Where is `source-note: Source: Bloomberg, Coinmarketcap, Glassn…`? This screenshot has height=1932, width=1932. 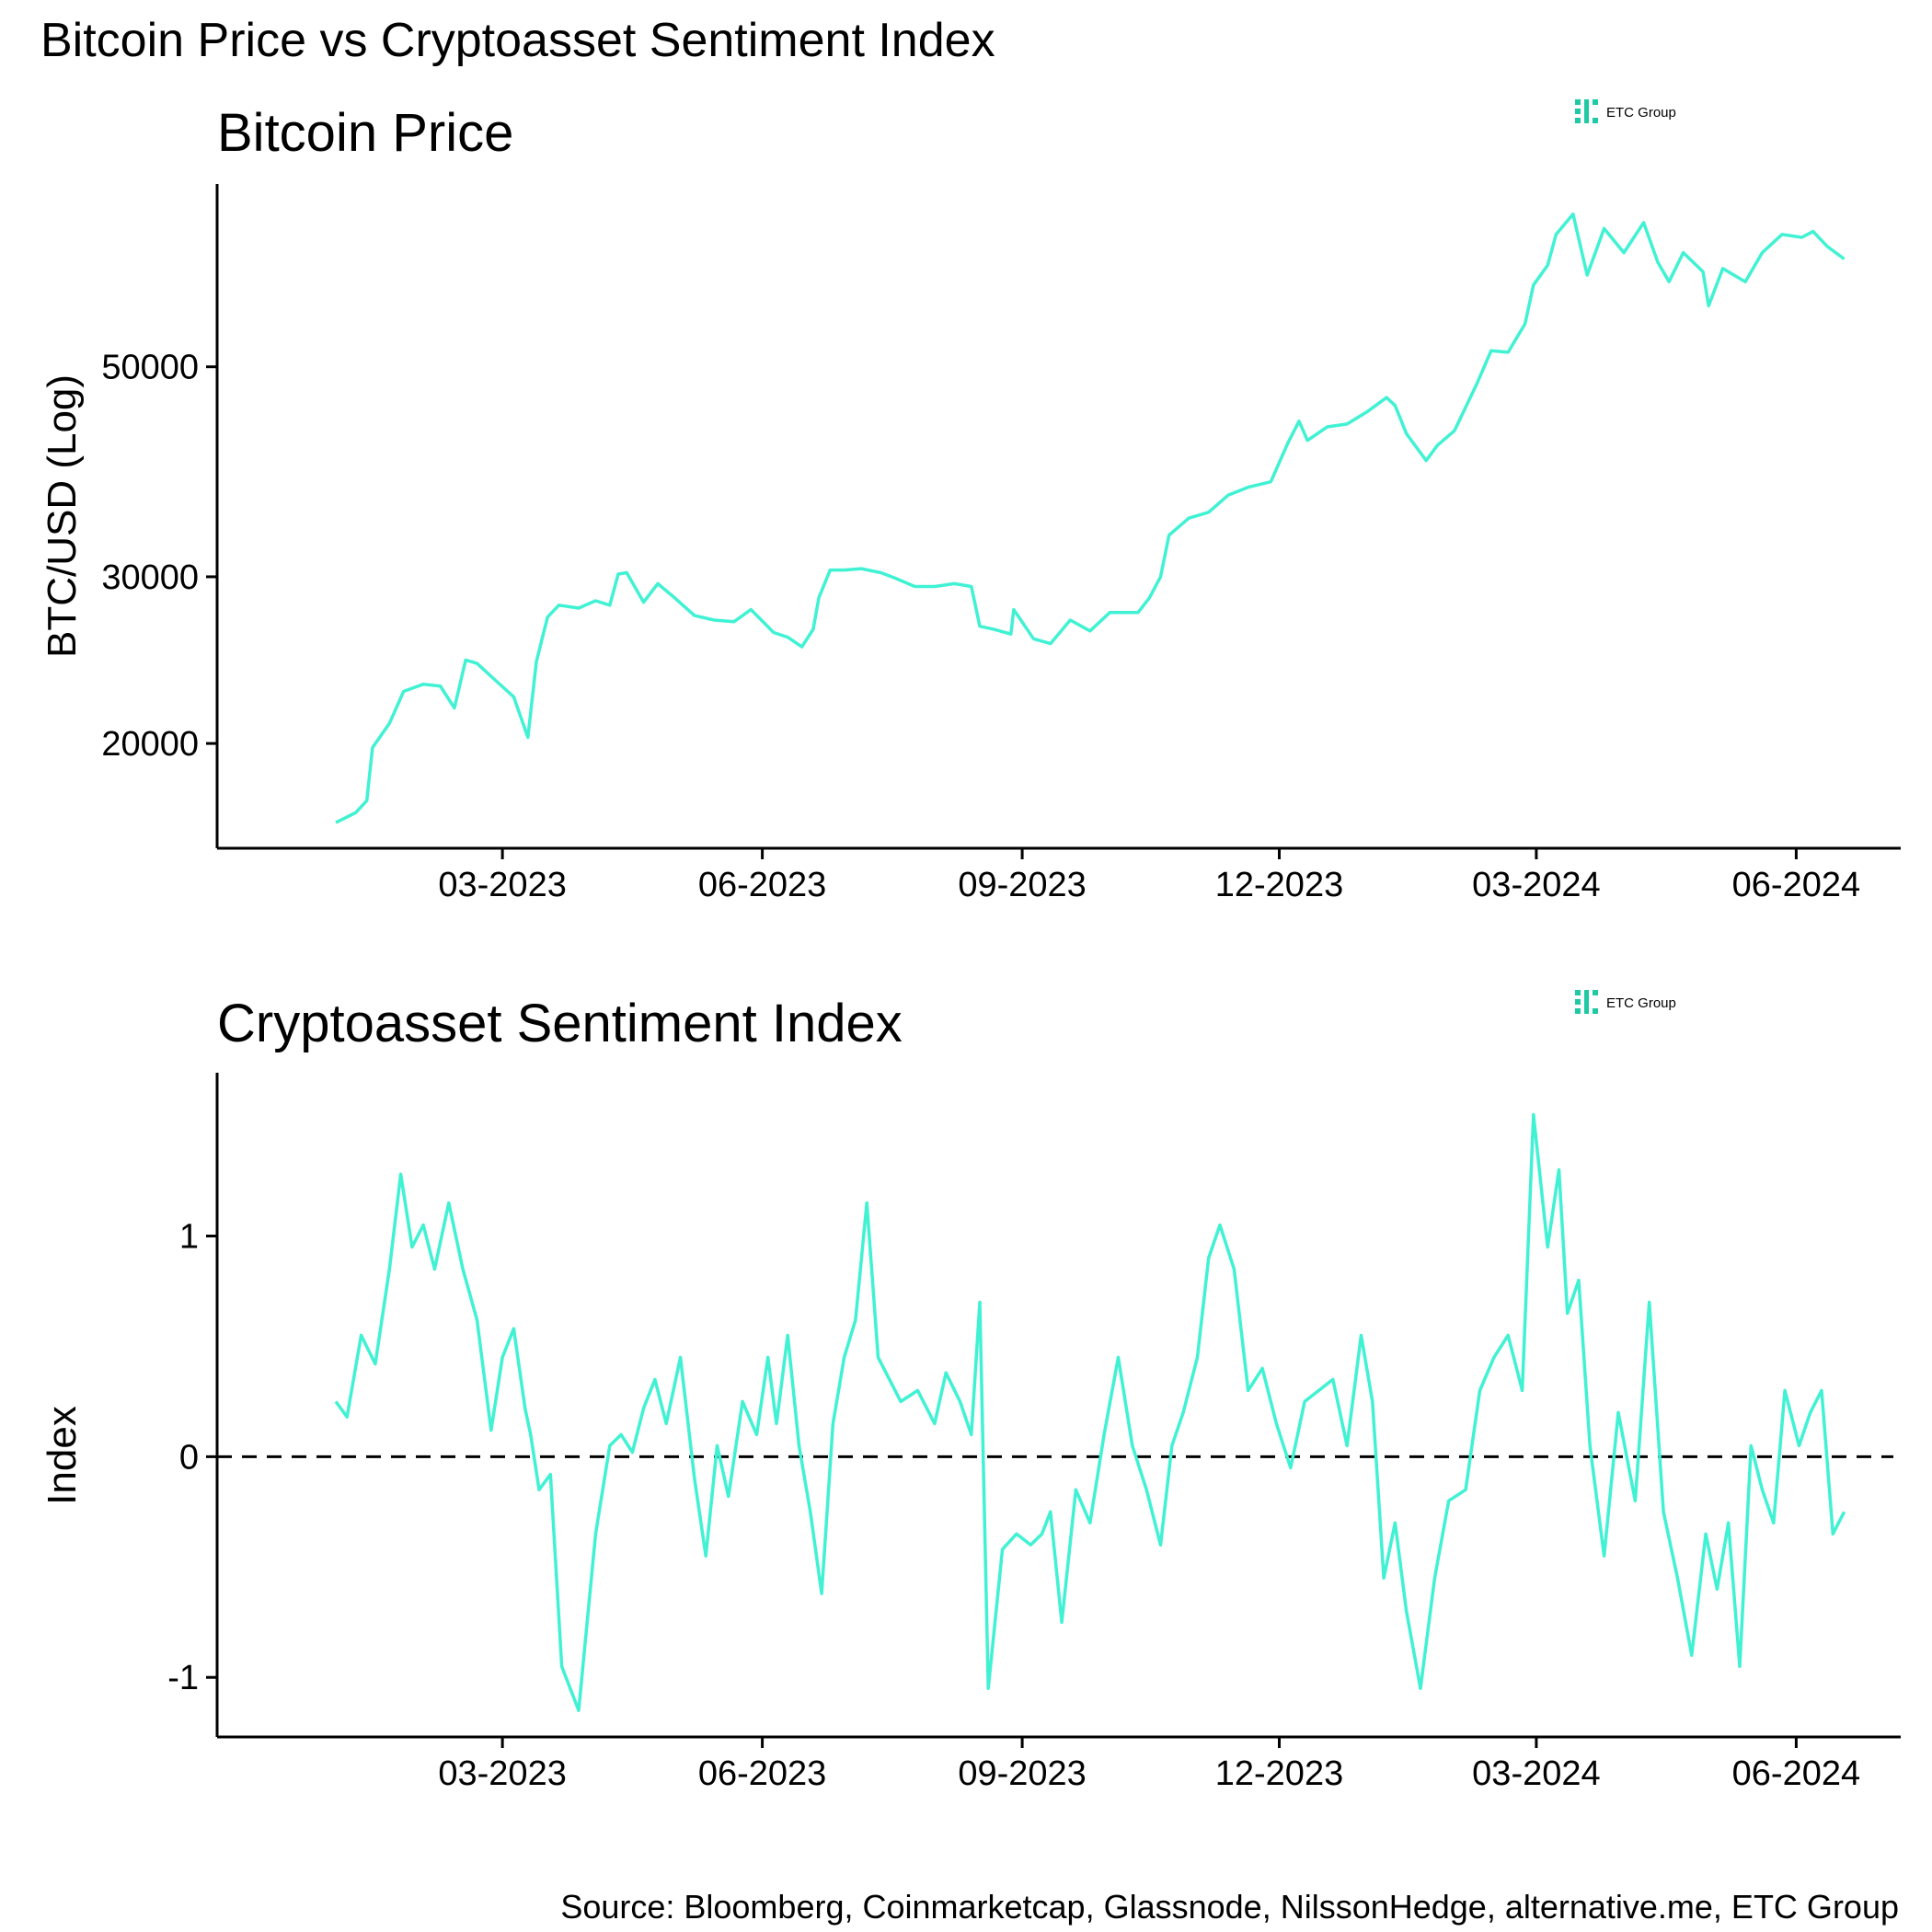
source-note: Source: Bloomberg, Coinmarketcap, Glassn… is located at coordinates (1229, 1907).